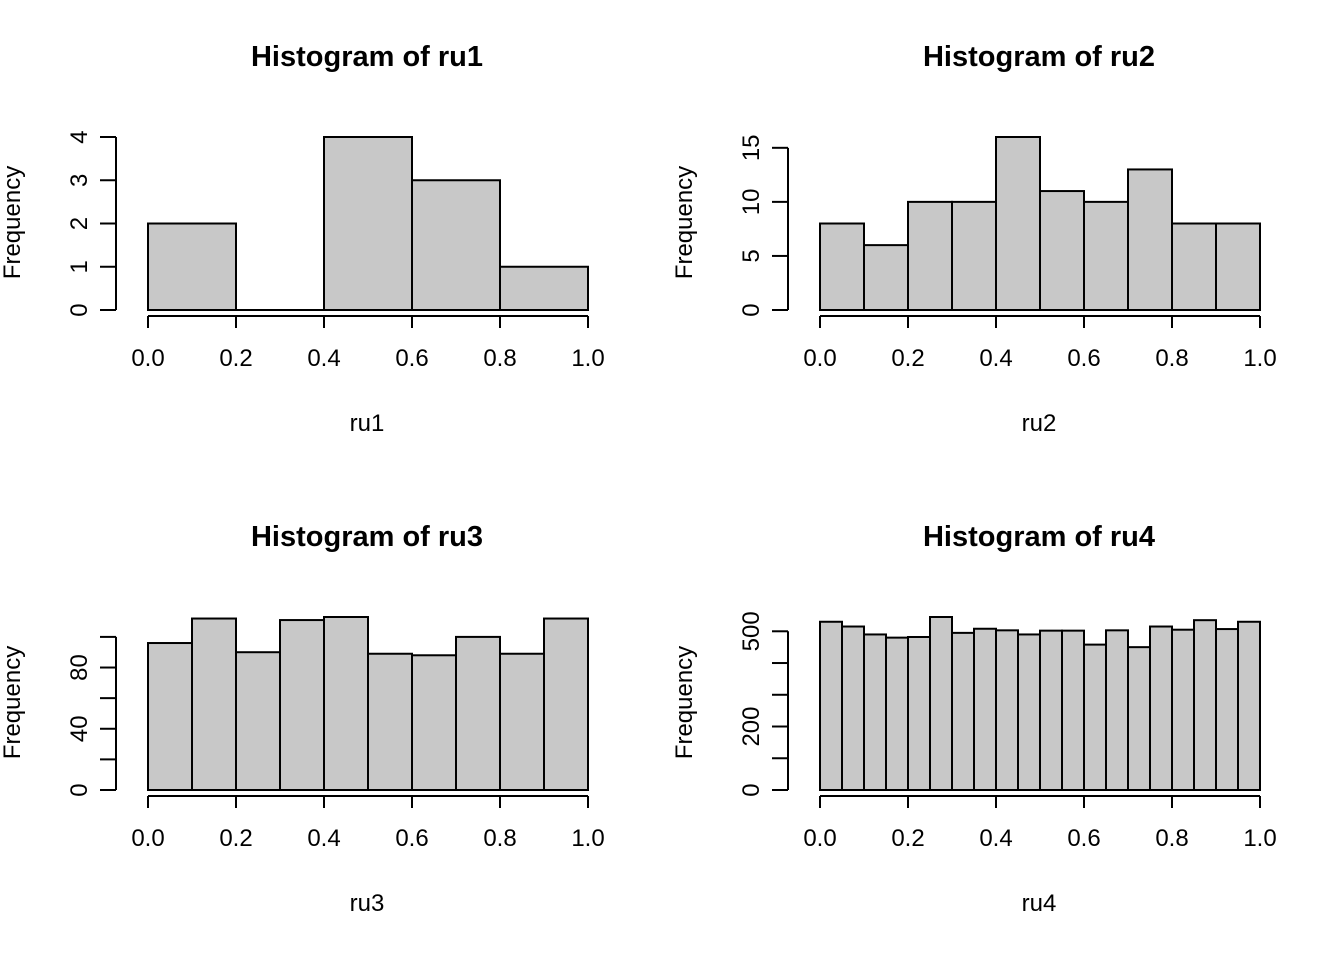  Describe the element at coordinates (79, 728) in the screenshot. I see `y-tick-label: 40` at that location.